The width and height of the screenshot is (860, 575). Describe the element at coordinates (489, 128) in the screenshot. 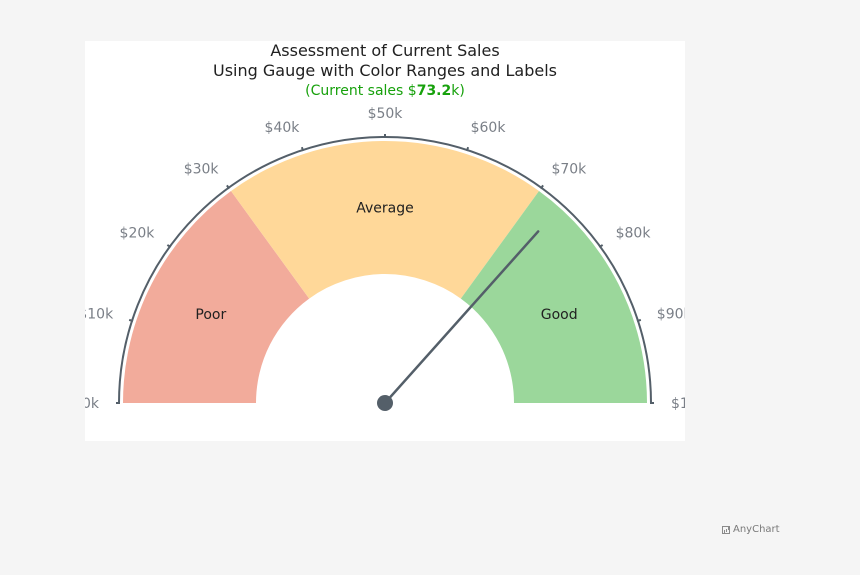

I see `tick-label: $60k` at that location.